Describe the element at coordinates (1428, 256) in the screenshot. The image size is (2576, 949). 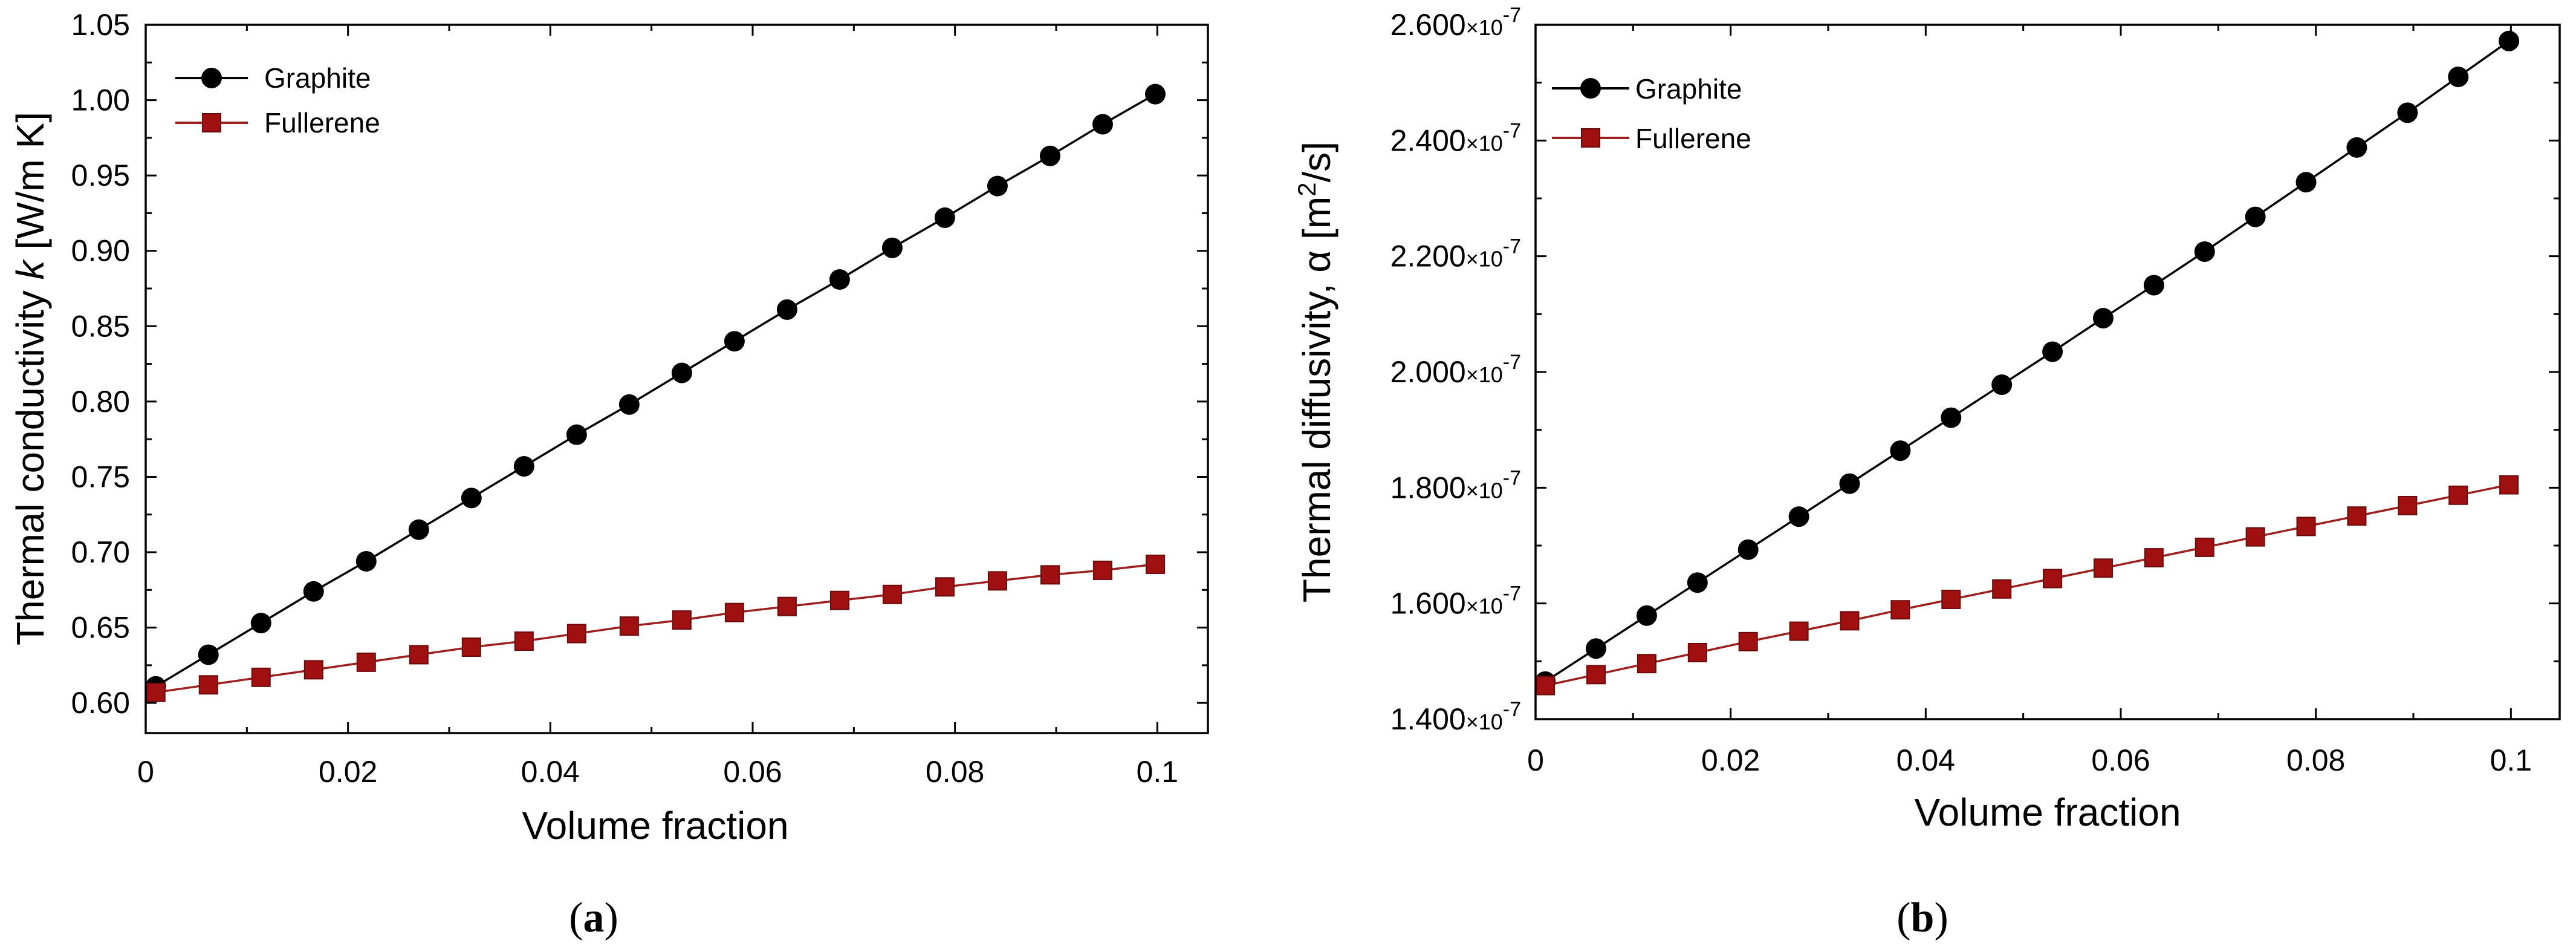
I see `y-tick-mantissa: 2.200` at that location.